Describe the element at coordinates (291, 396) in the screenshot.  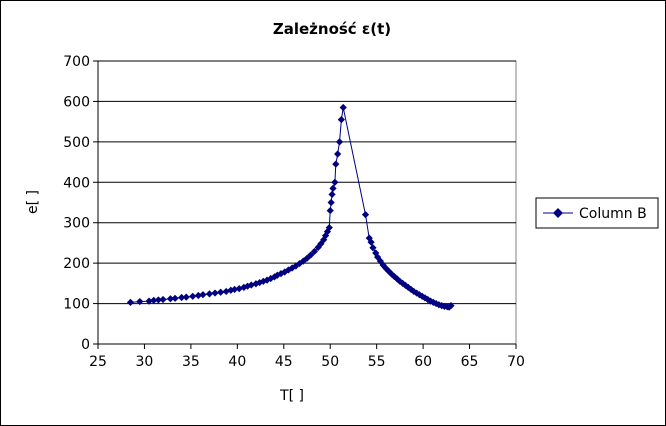
I see `x-axis-label: T[ ]` at that location.